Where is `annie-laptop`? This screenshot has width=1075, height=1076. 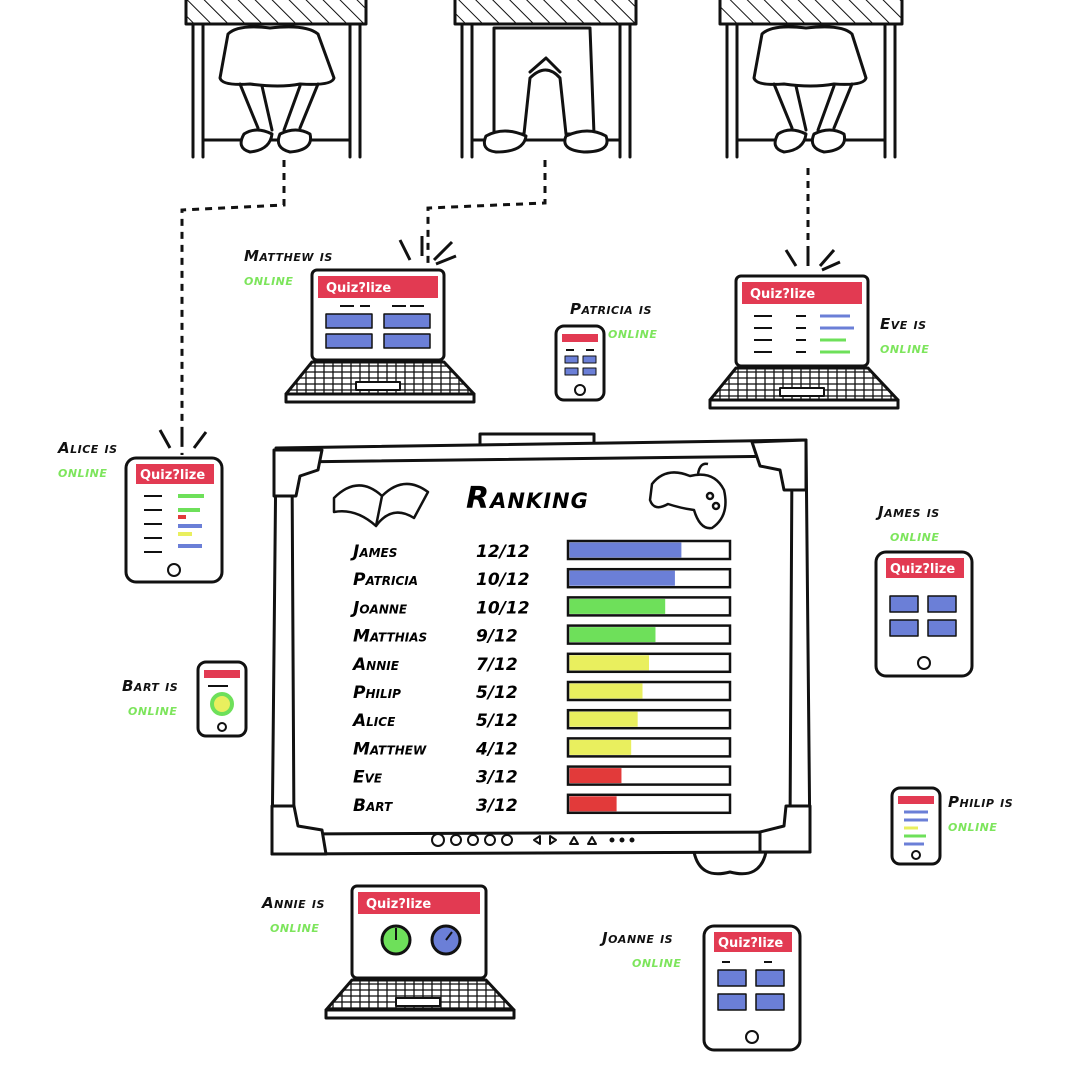
annie-laptop is located at coordinates (420, 952).